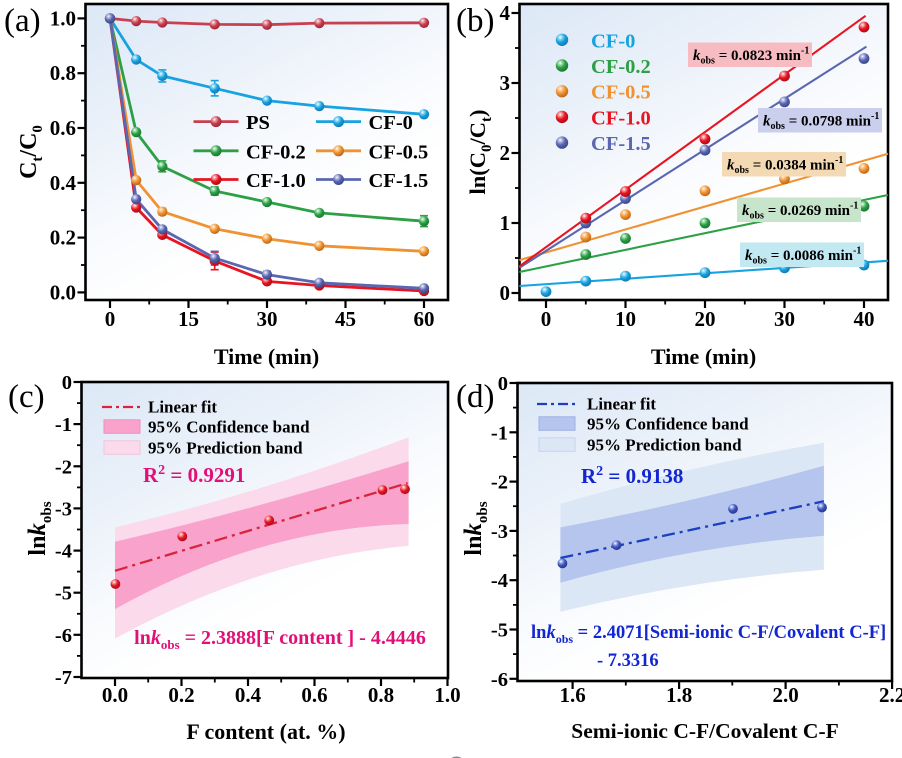 The image size is (902, 758). What do you see at coordinates (424, 319) in the screenshot?
I see `svg-text: 60` at bounding box center [424, 319].